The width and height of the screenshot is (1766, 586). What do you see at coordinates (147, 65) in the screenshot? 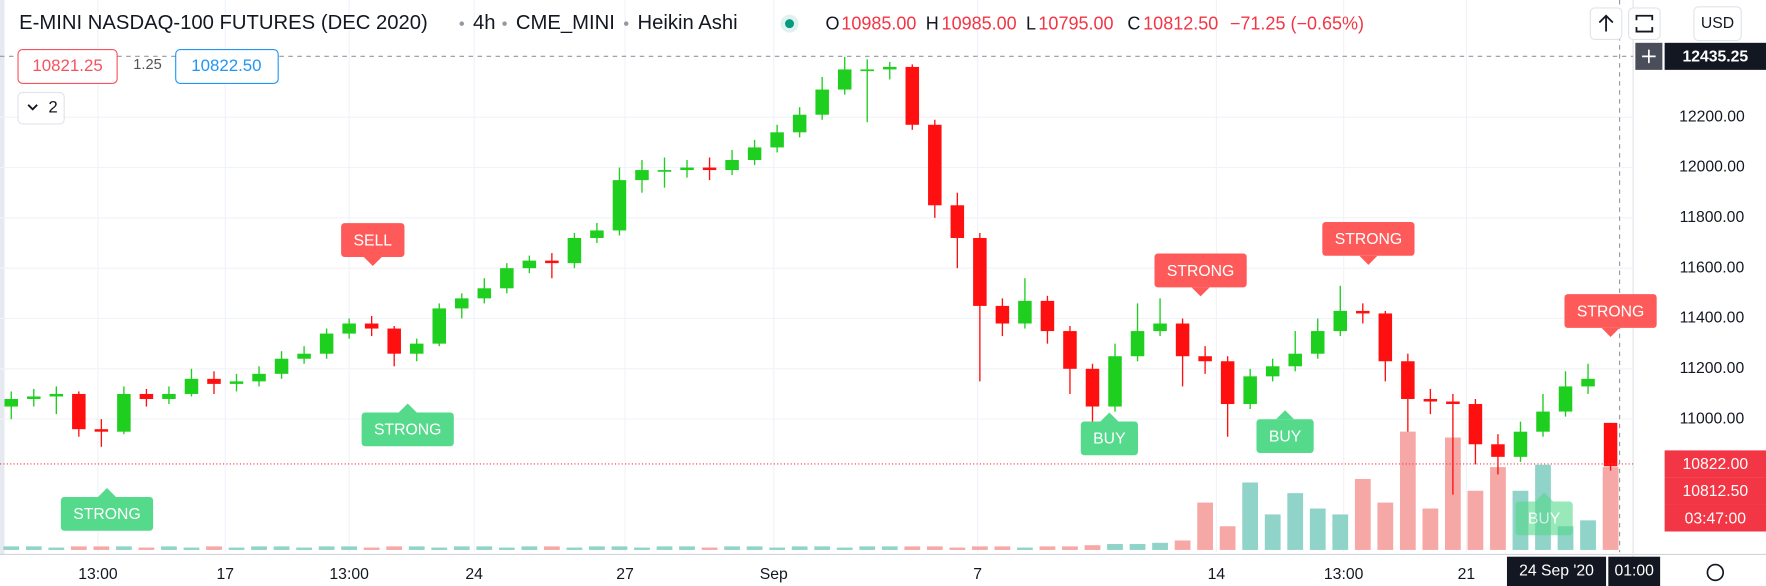
I see `spread: 1.25` at bounding box center [147, 65].